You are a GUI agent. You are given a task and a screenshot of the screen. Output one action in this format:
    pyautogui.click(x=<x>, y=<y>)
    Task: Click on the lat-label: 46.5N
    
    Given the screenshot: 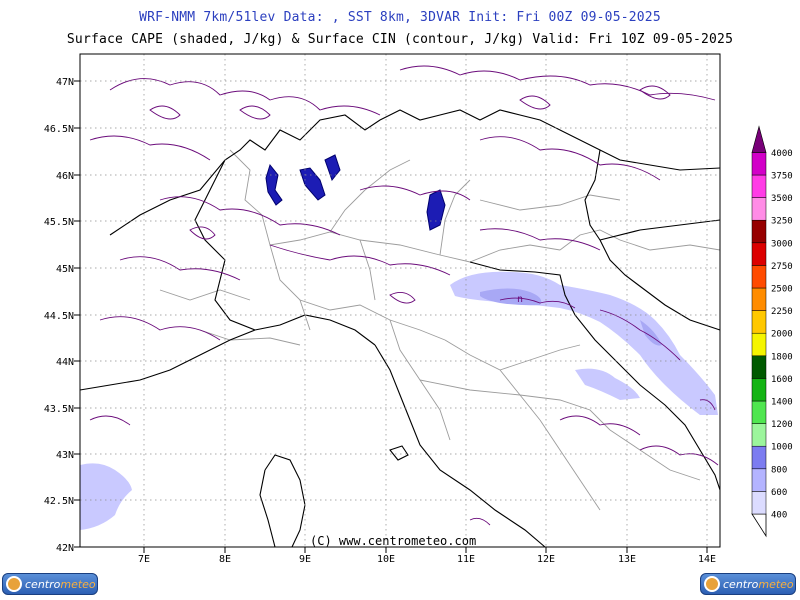 What is the action you would take?
    pyautogui.click(x=59, y=129)
    